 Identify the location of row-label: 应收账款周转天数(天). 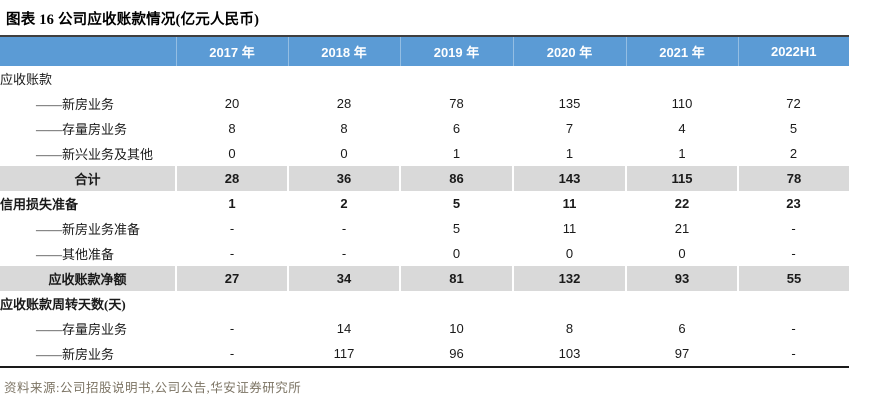
(63, 304).